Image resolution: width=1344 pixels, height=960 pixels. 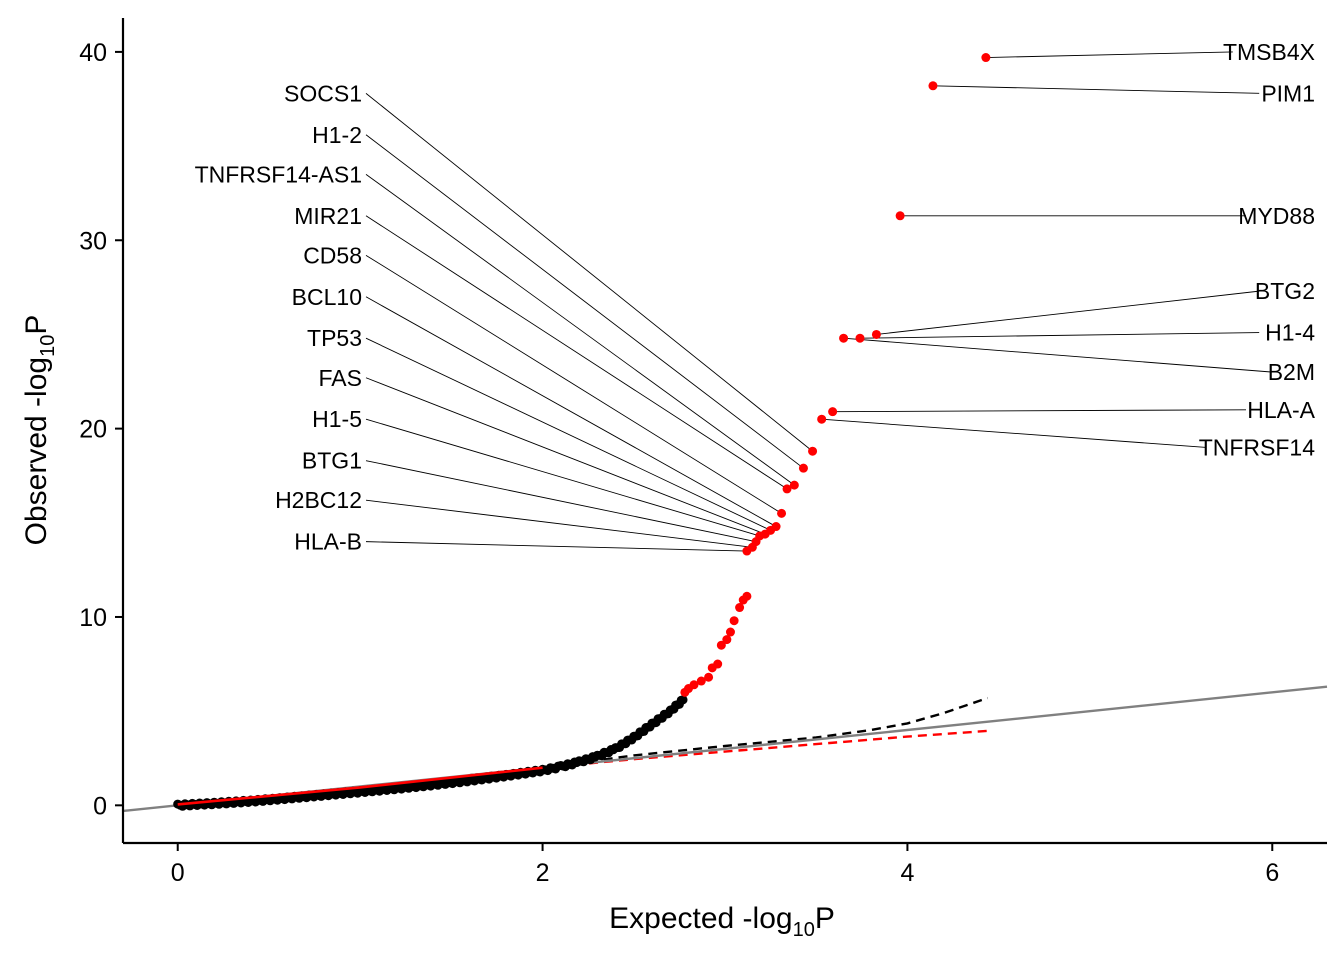 What do you see at coordinates (1285, 291) in the screenshot?
I see `gene-label-btg2: BTG2` at bounding box center [1285, 291].